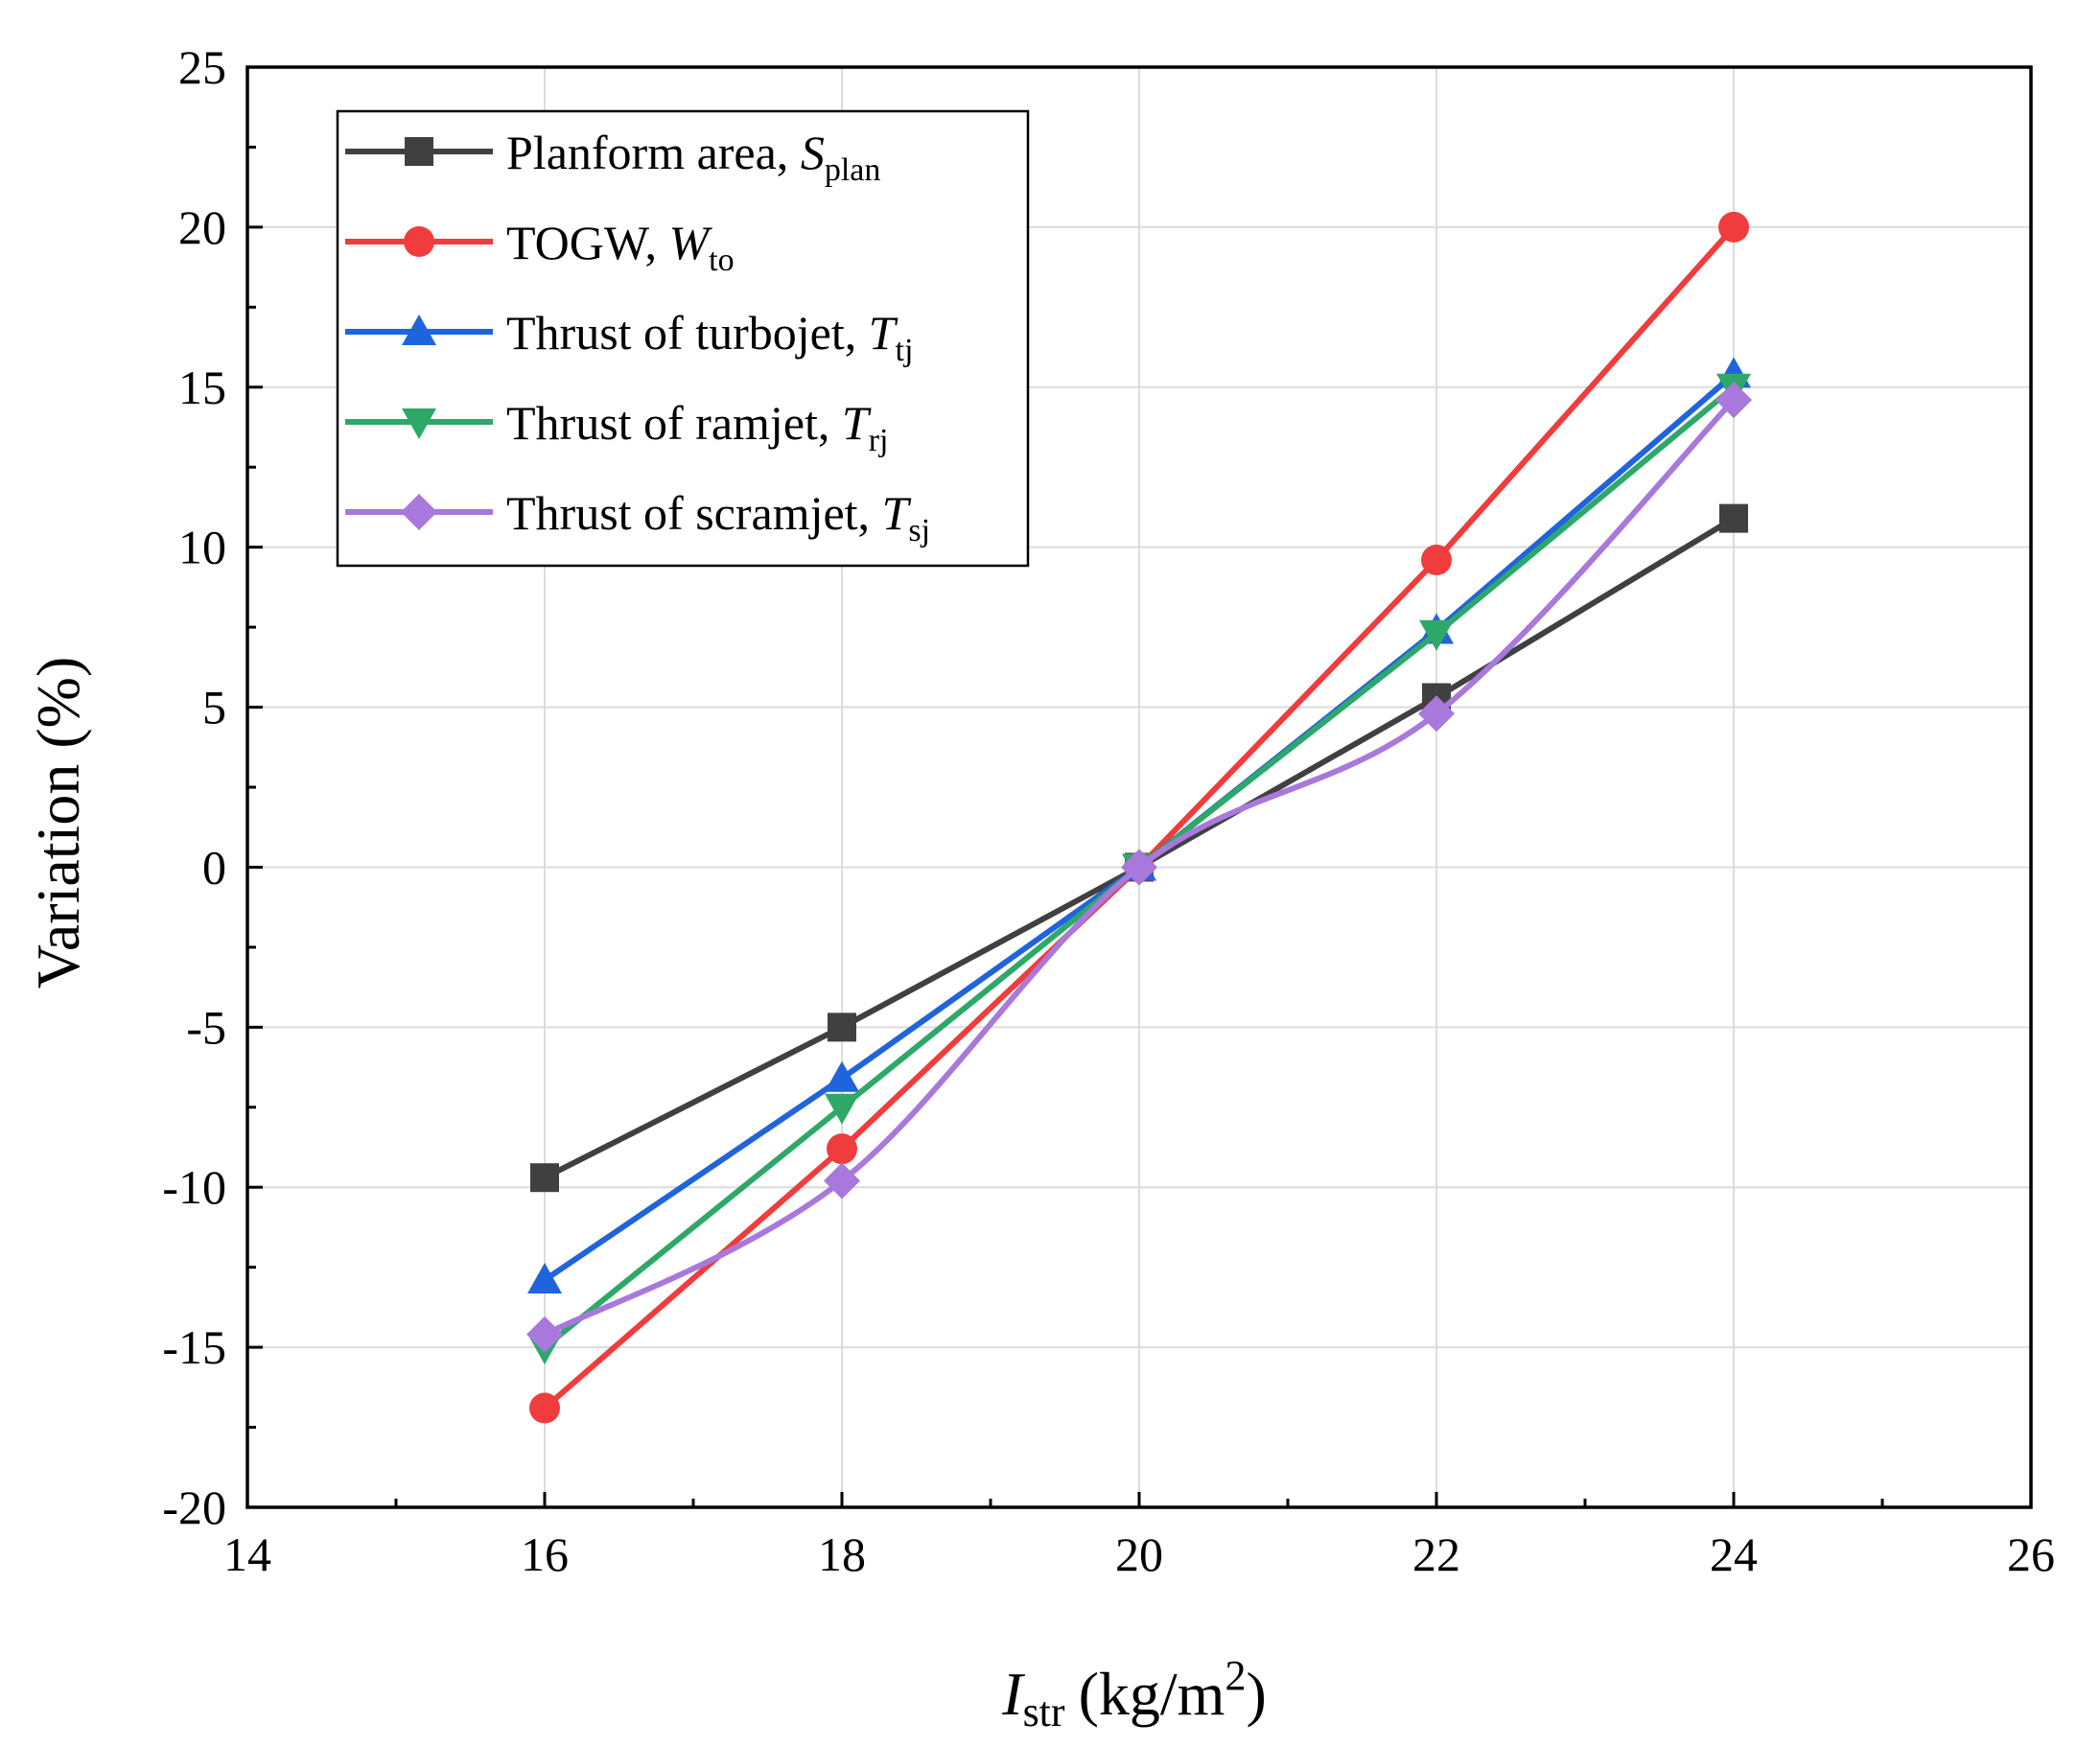 Image resolution: width=2100 pixels, height=1747 pixels. What do you see at coordinates (853, 170) in the screenshot?
I see `legend-label-sub: plan` at bounding box center [853, 170].